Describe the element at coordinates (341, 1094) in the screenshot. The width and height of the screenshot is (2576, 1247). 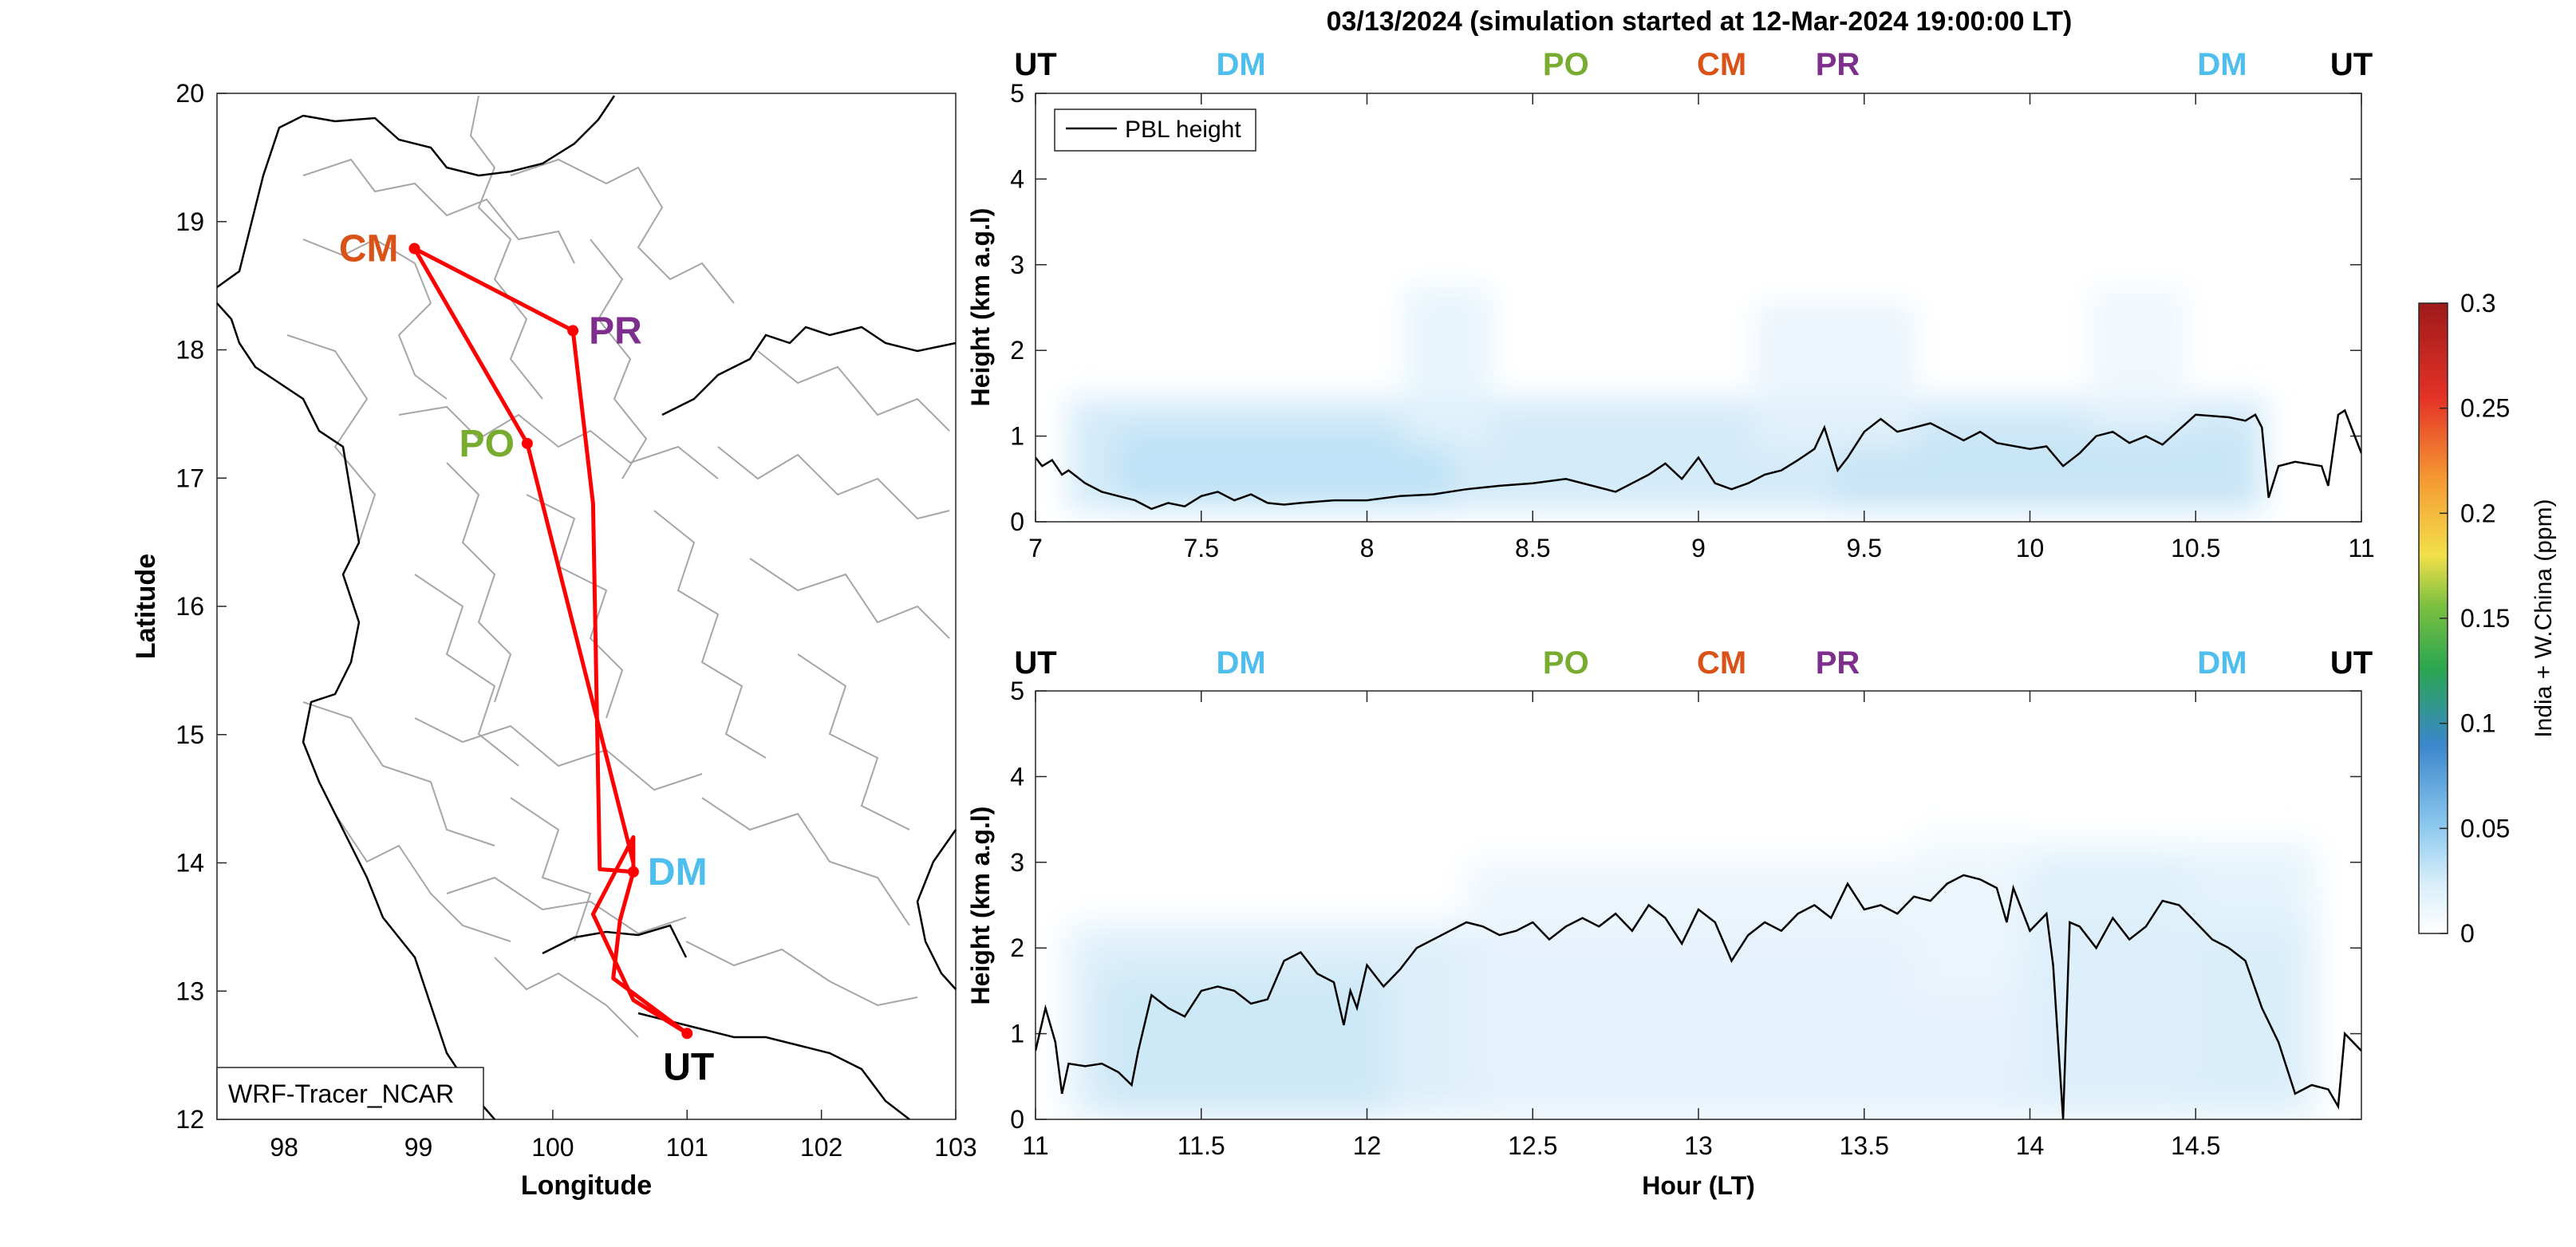
I see `map-legend-text: WRF-Tracer_NCAR` at that location.